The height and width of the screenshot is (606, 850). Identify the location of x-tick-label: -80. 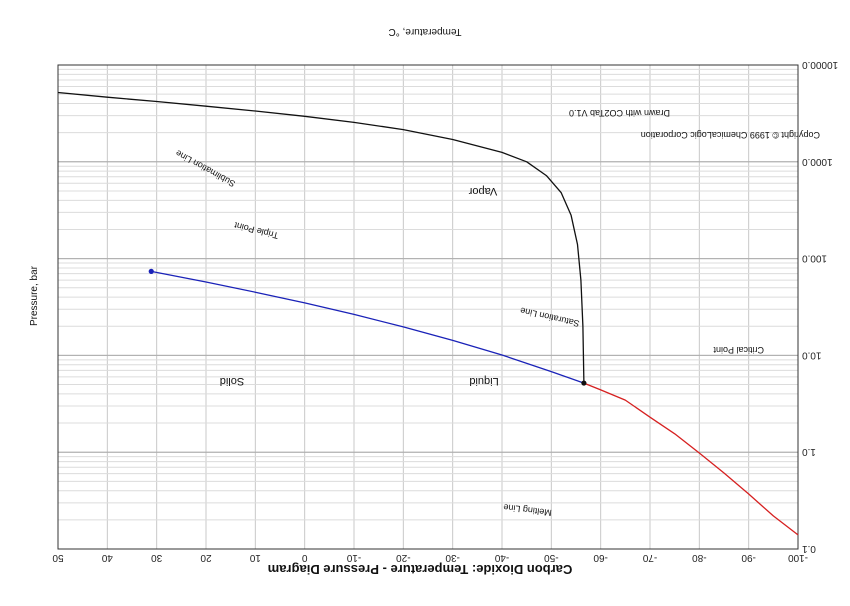
(699, 557).